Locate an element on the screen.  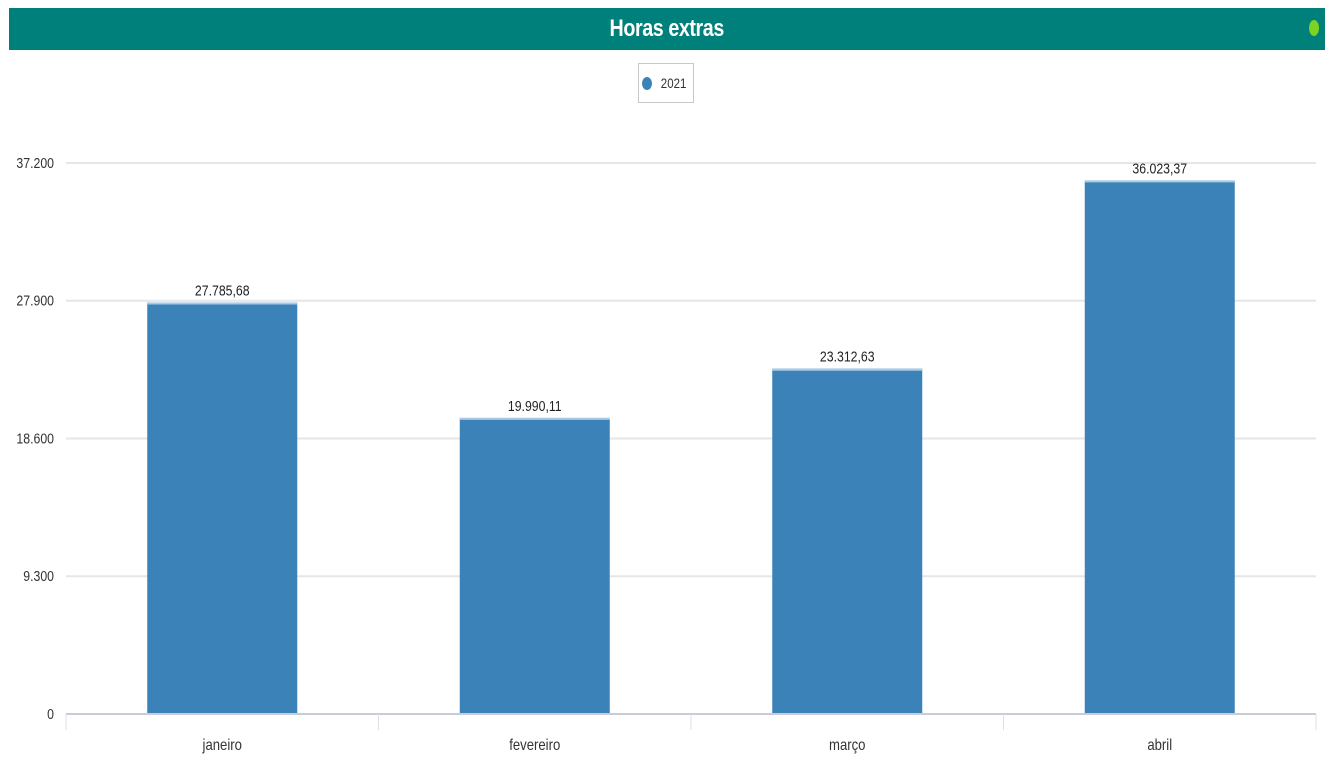
legend-label-2021: 2021 is located at coordinates (674, 83).